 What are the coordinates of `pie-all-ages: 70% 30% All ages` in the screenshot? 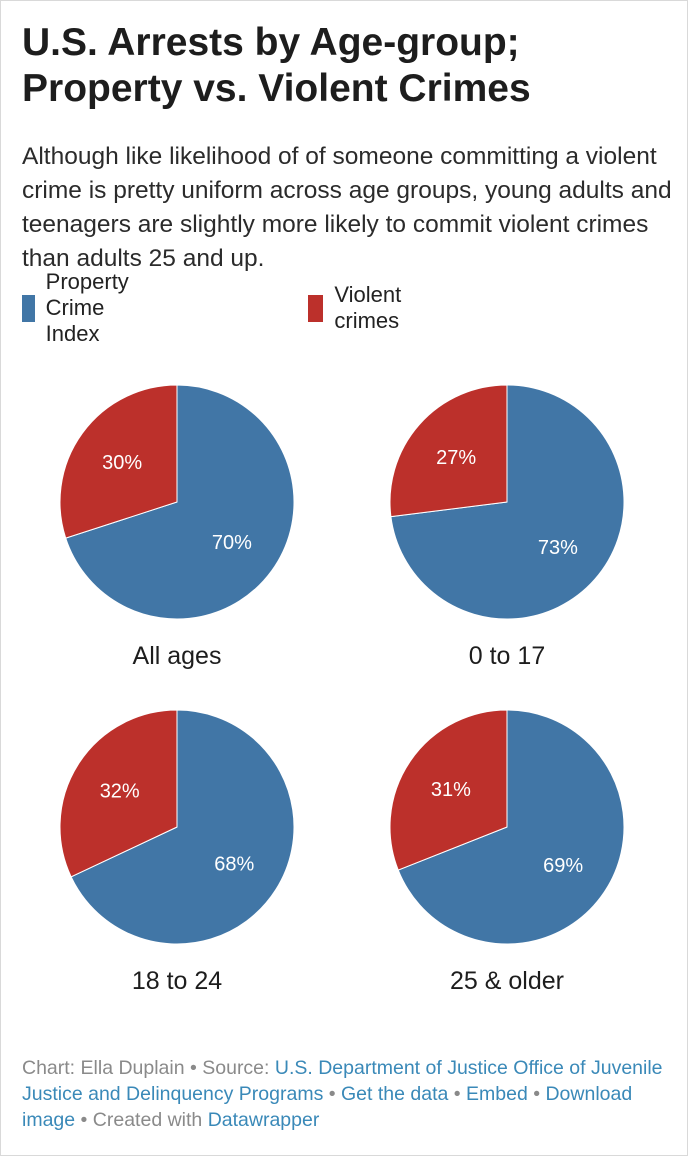 It's located at (177, 527).